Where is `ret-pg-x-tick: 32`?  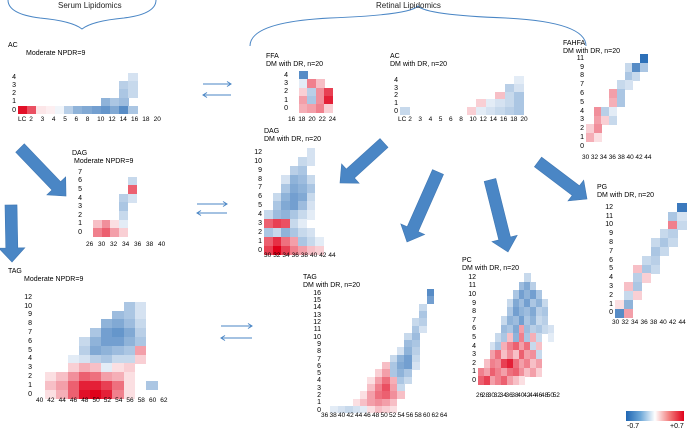
ret-pg-x-tick: 32 is located at coordinates (625, 322).